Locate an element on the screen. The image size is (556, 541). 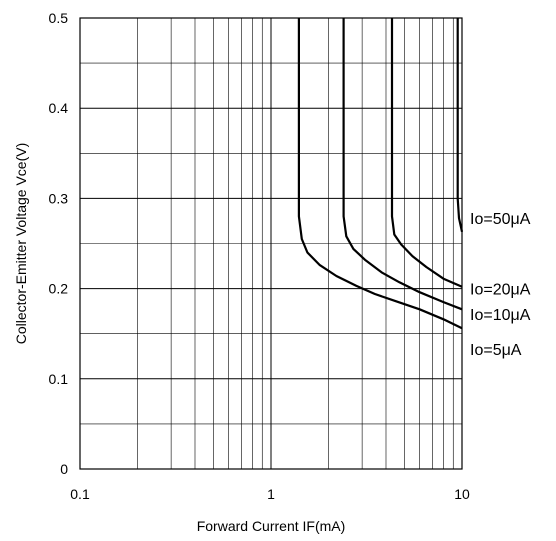
series-label-3: Io=50μA is located at coordinates (500, 219).